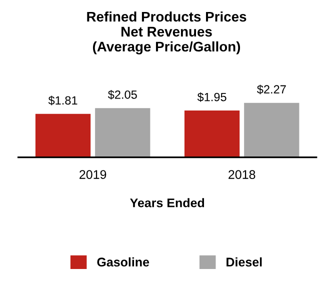 This screenshot has width=333, height=286. I want to click on data-label: $2.27, so click(271, 89).